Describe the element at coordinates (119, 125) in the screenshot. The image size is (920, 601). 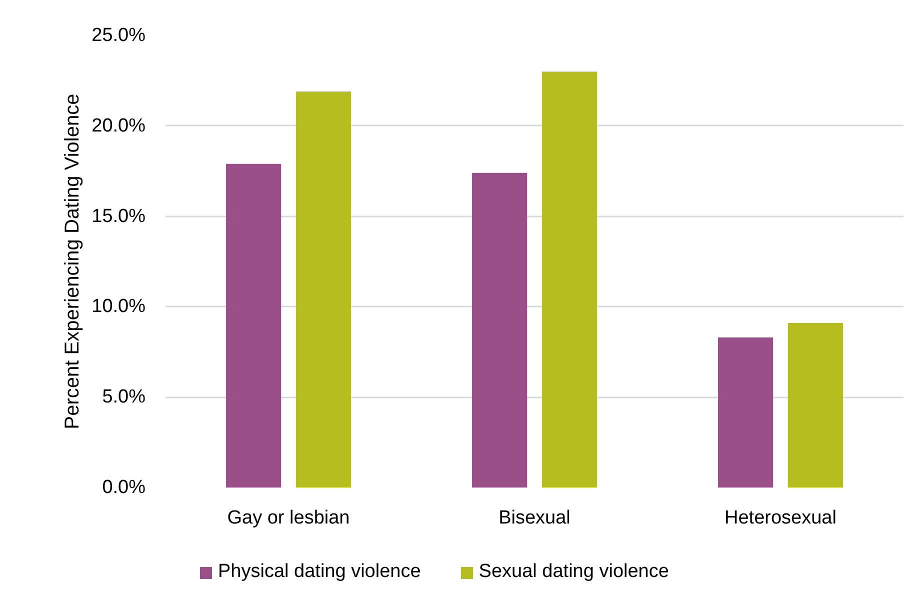
I see `y-tick-label: 20.0%` at that location.